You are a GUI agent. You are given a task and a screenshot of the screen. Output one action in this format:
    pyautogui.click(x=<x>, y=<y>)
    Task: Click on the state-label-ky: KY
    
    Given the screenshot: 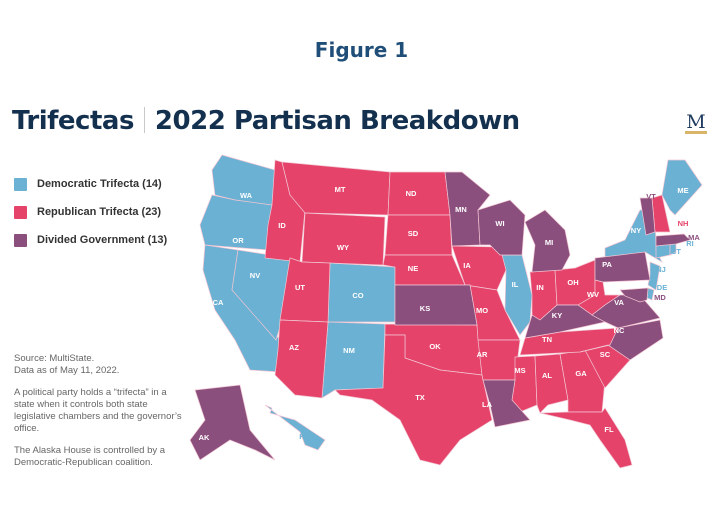 What is the action you would take?
    pyautogui.click(x=557, y=315)
    